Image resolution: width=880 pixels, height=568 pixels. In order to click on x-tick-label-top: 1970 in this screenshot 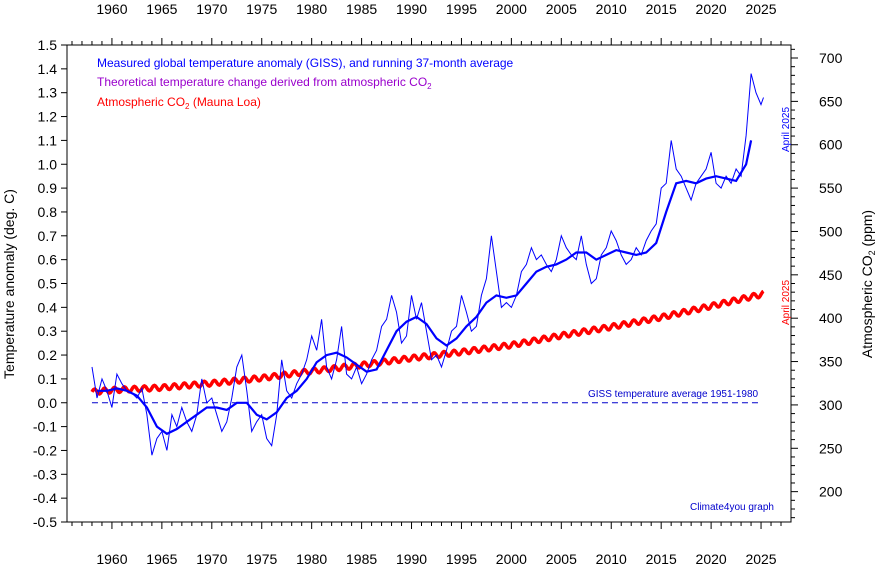, I will do `click(211, 9)`.